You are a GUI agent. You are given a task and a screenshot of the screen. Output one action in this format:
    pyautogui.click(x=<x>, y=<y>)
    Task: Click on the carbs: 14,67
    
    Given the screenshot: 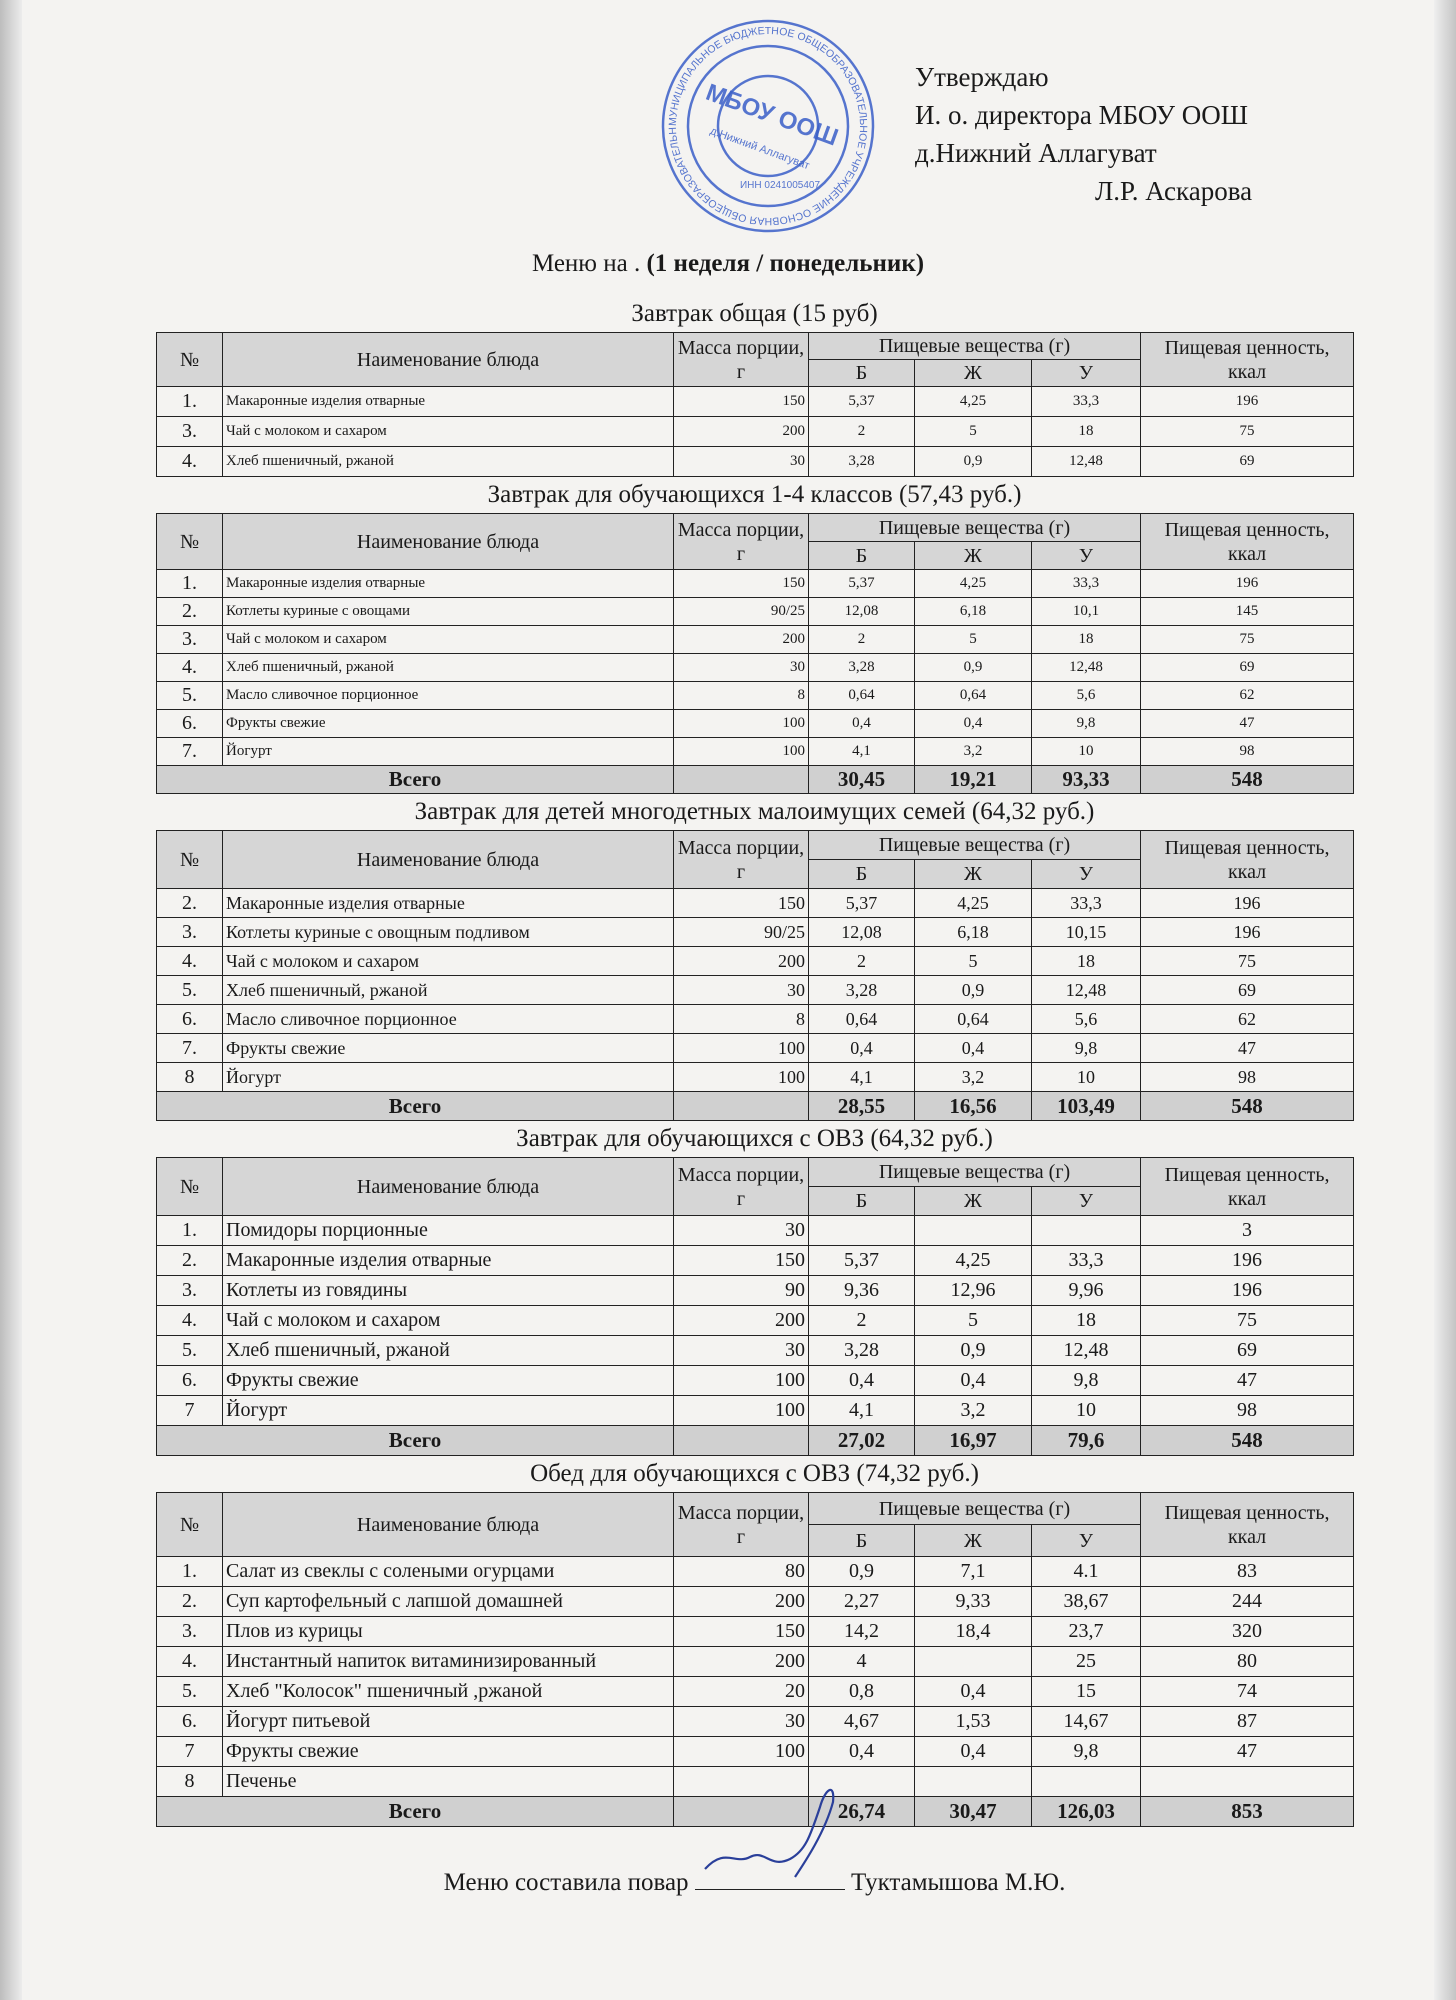 What is the action you would take?
    pyautogui.click(x=1086, y=1721)
    